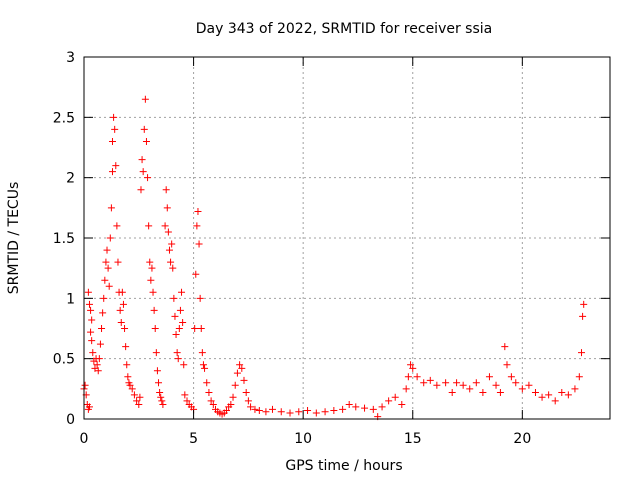  What do you see at coordinates (522, 439) in the screenshot?
I see `x-tick-label: 20` at bounding box center [522, 439].